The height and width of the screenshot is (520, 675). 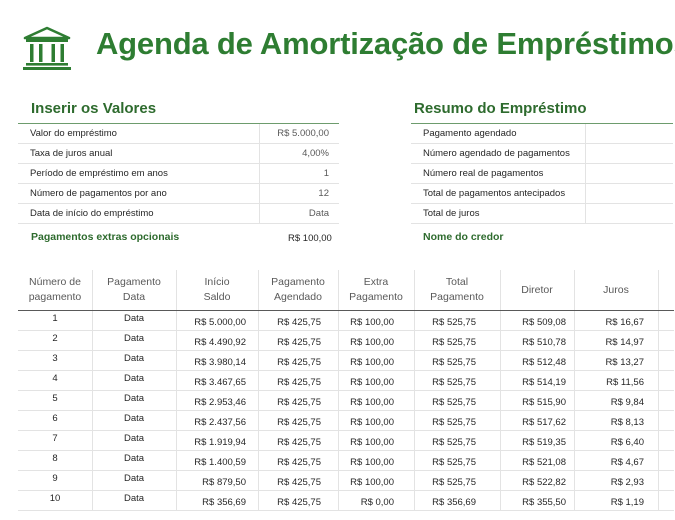 I want to click on beginning-balance-cell: R$ 879,50, so click(x=224, y=482).